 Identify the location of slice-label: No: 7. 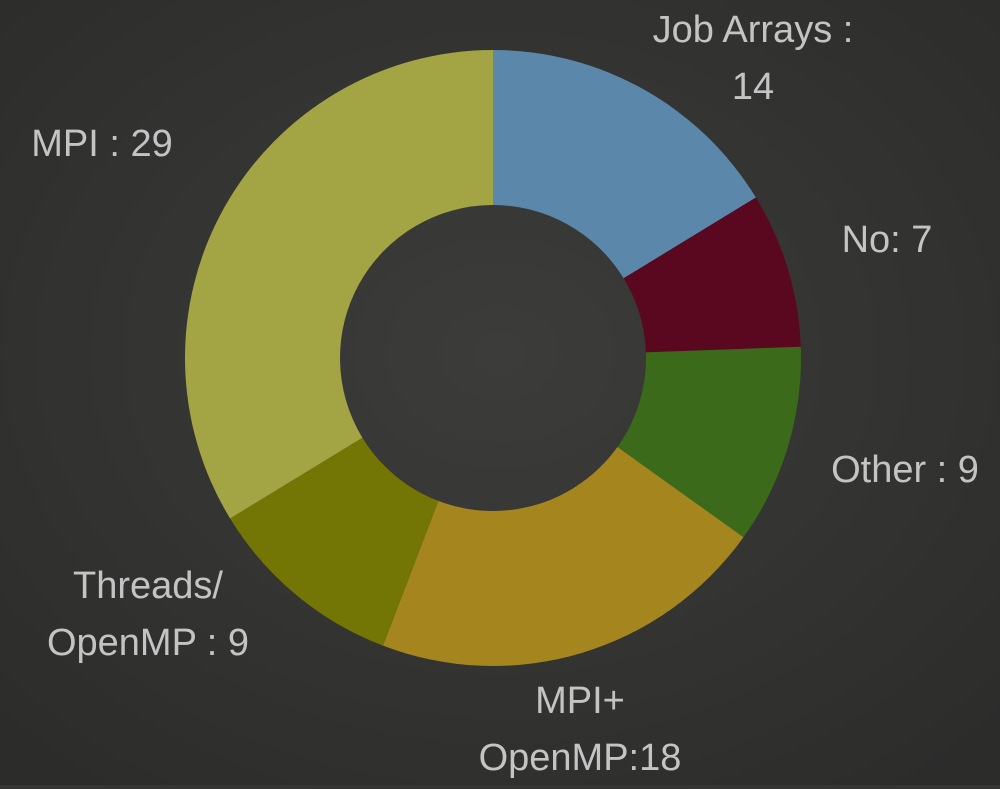
(887, 240).